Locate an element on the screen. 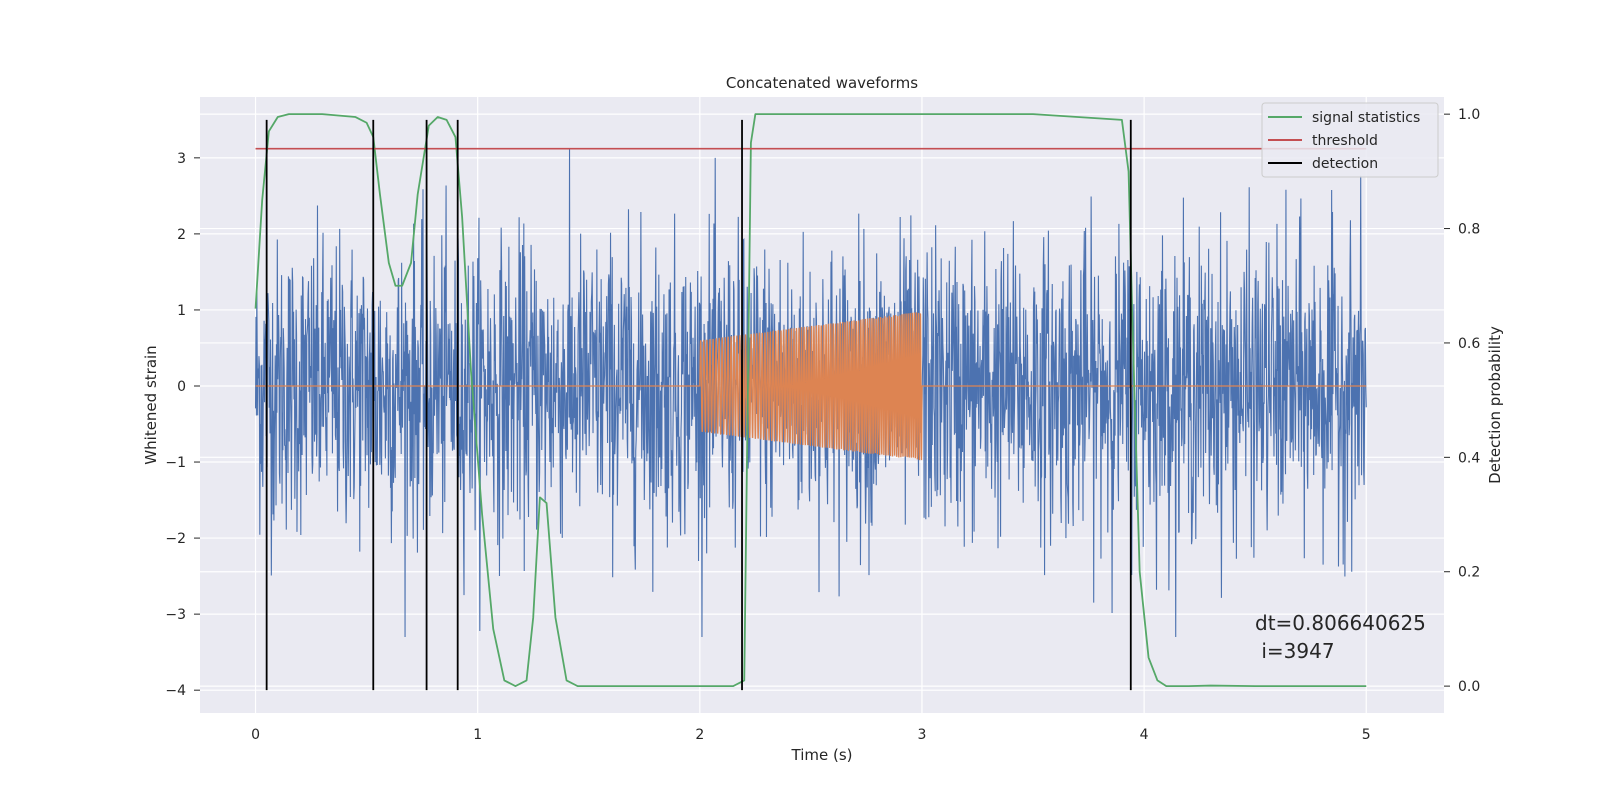  x-tick-label: 5 is located at coordinates (1366, 735).